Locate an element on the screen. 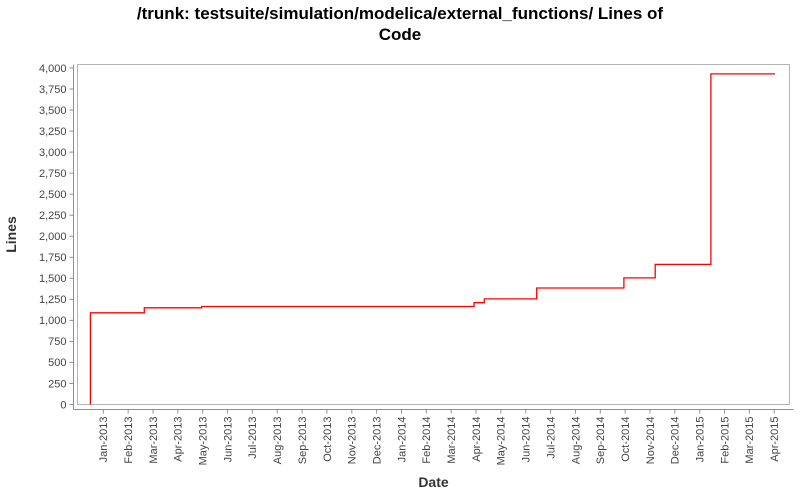 The image size is (800, 500). x-tick-label: Mar-2015 is located at coordinates (750, 440).